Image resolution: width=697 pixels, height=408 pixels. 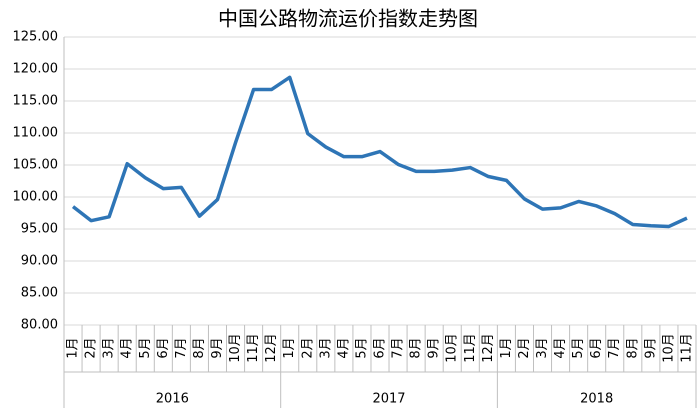 What do you see at coordinates (172, 399) in the screenshot?
I see `x-group-label: 2016` at bounding box center [172, 399].